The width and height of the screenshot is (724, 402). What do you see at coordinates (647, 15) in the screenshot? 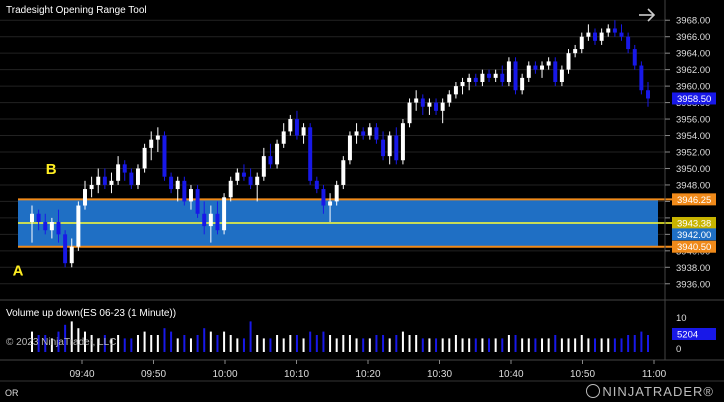
I see `right-arrow-icon` at bounding box center [647, 15].